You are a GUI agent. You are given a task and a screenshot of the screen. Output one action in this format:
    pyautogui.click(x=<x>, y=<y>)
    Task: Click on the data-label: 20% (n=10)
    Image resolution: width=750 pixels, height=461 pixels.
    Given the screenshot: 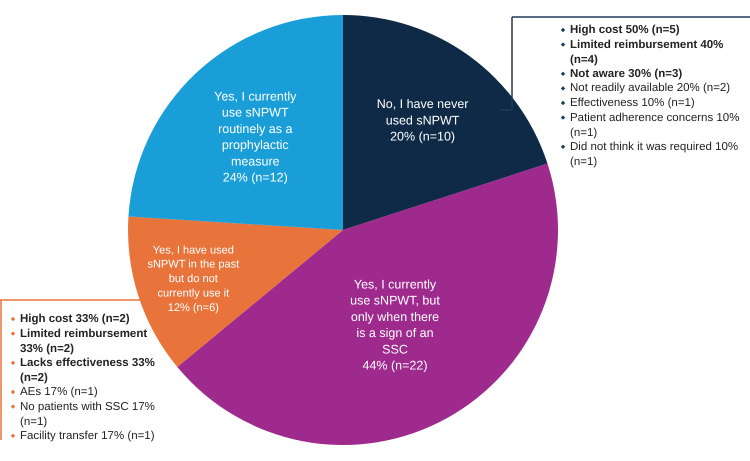 What is the action you would take?
    pyautogui.click(x=423, y=137)
    